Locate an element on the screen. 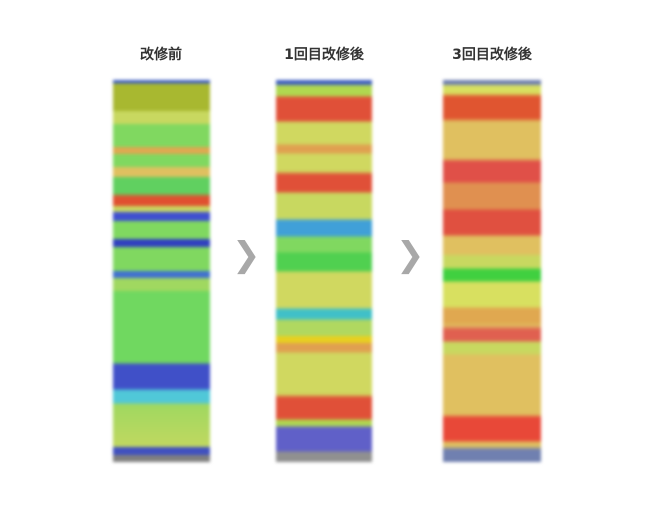 This screenshot has width=650, height=510. panel-title: 1回目改修後 is located at coordinates (324, 55).